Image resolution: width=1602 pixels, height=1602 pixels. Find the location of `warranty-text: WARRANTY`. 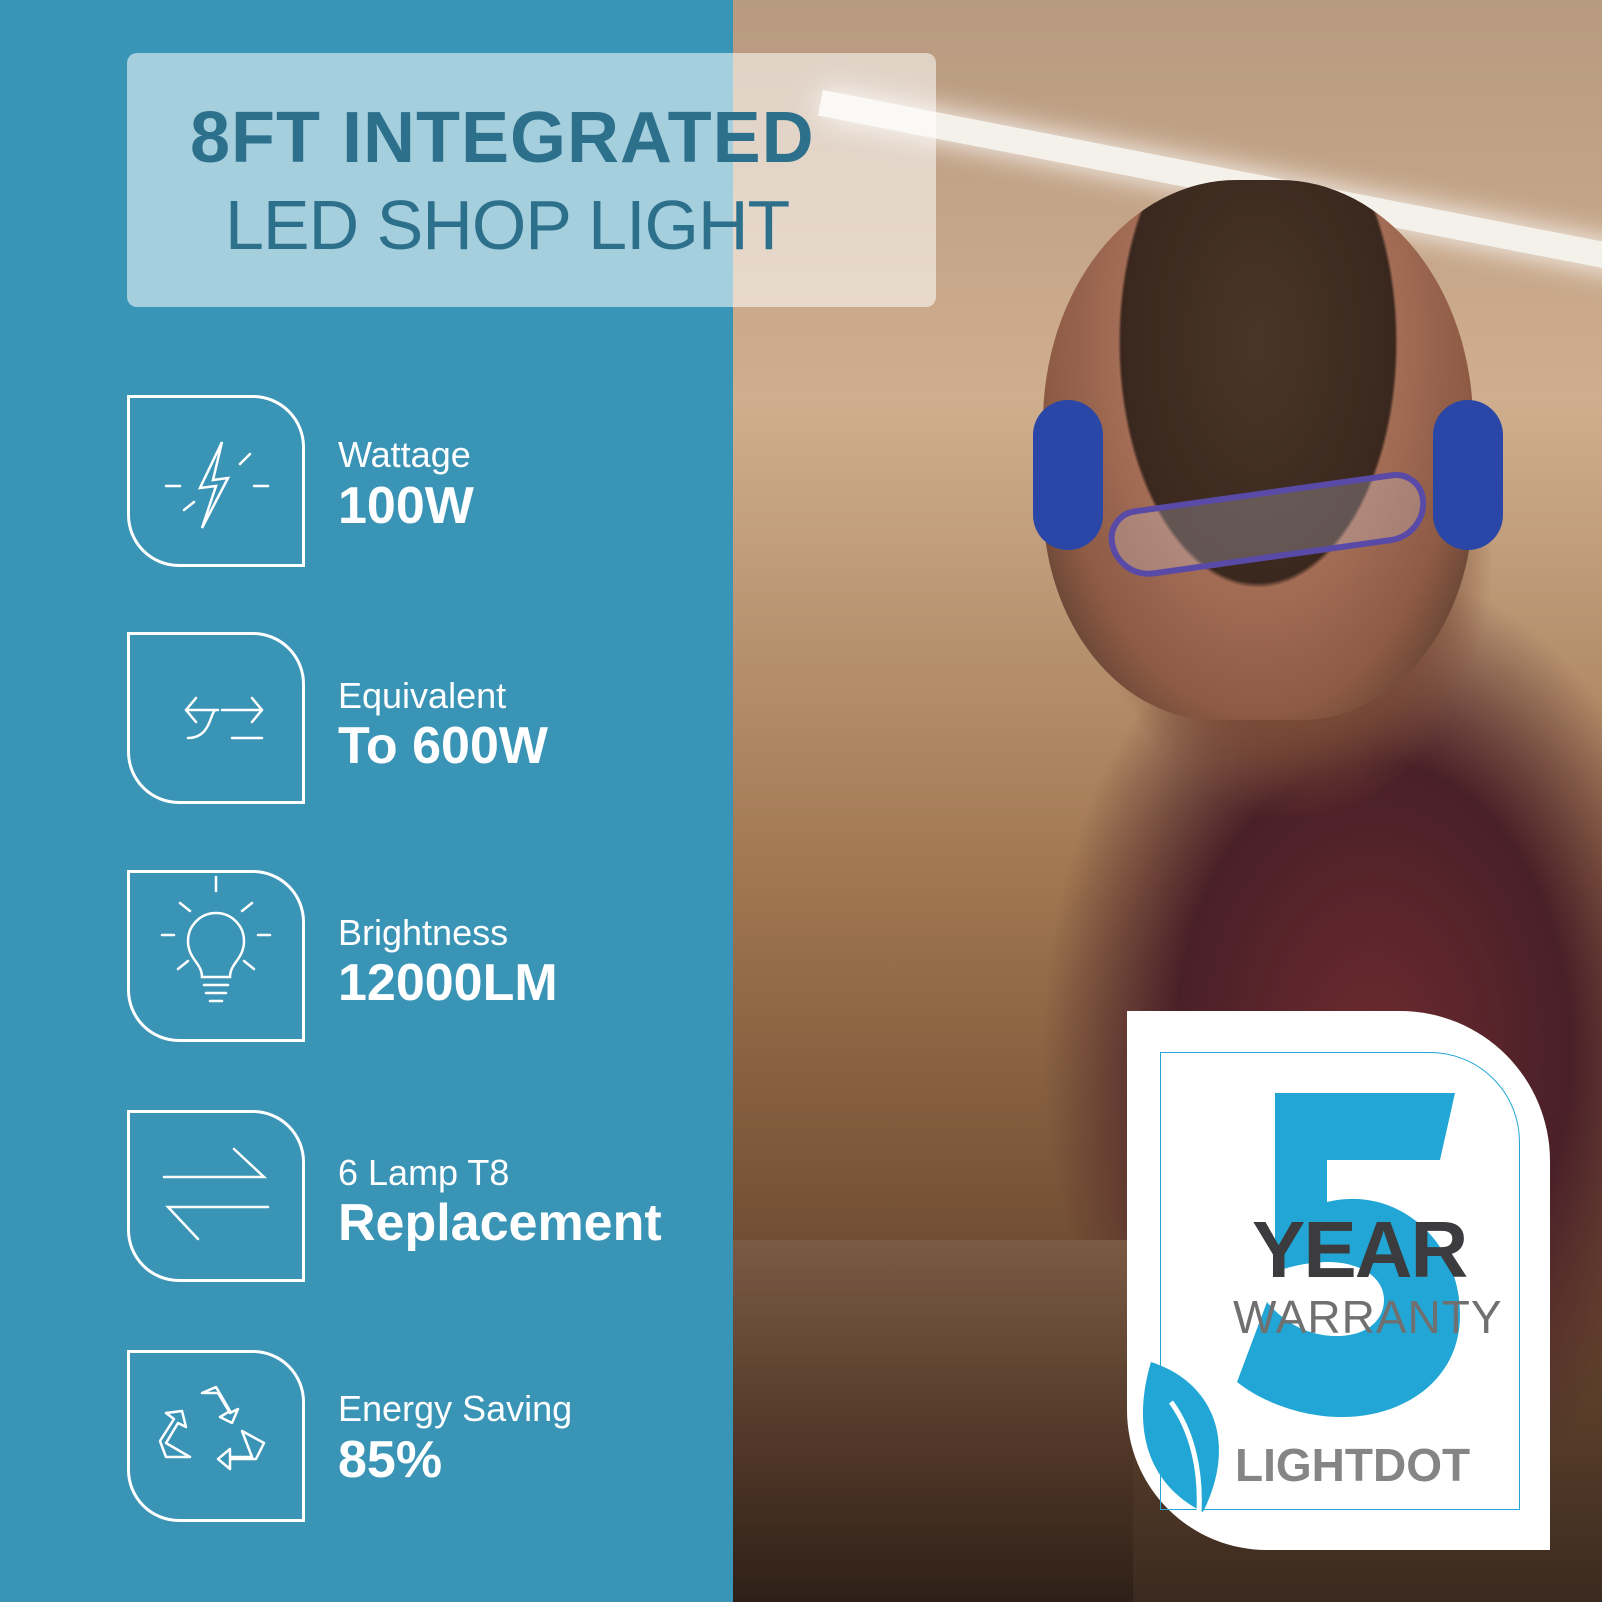

warranty-text: WARRANTY is located at coordinates (1368, 1317).